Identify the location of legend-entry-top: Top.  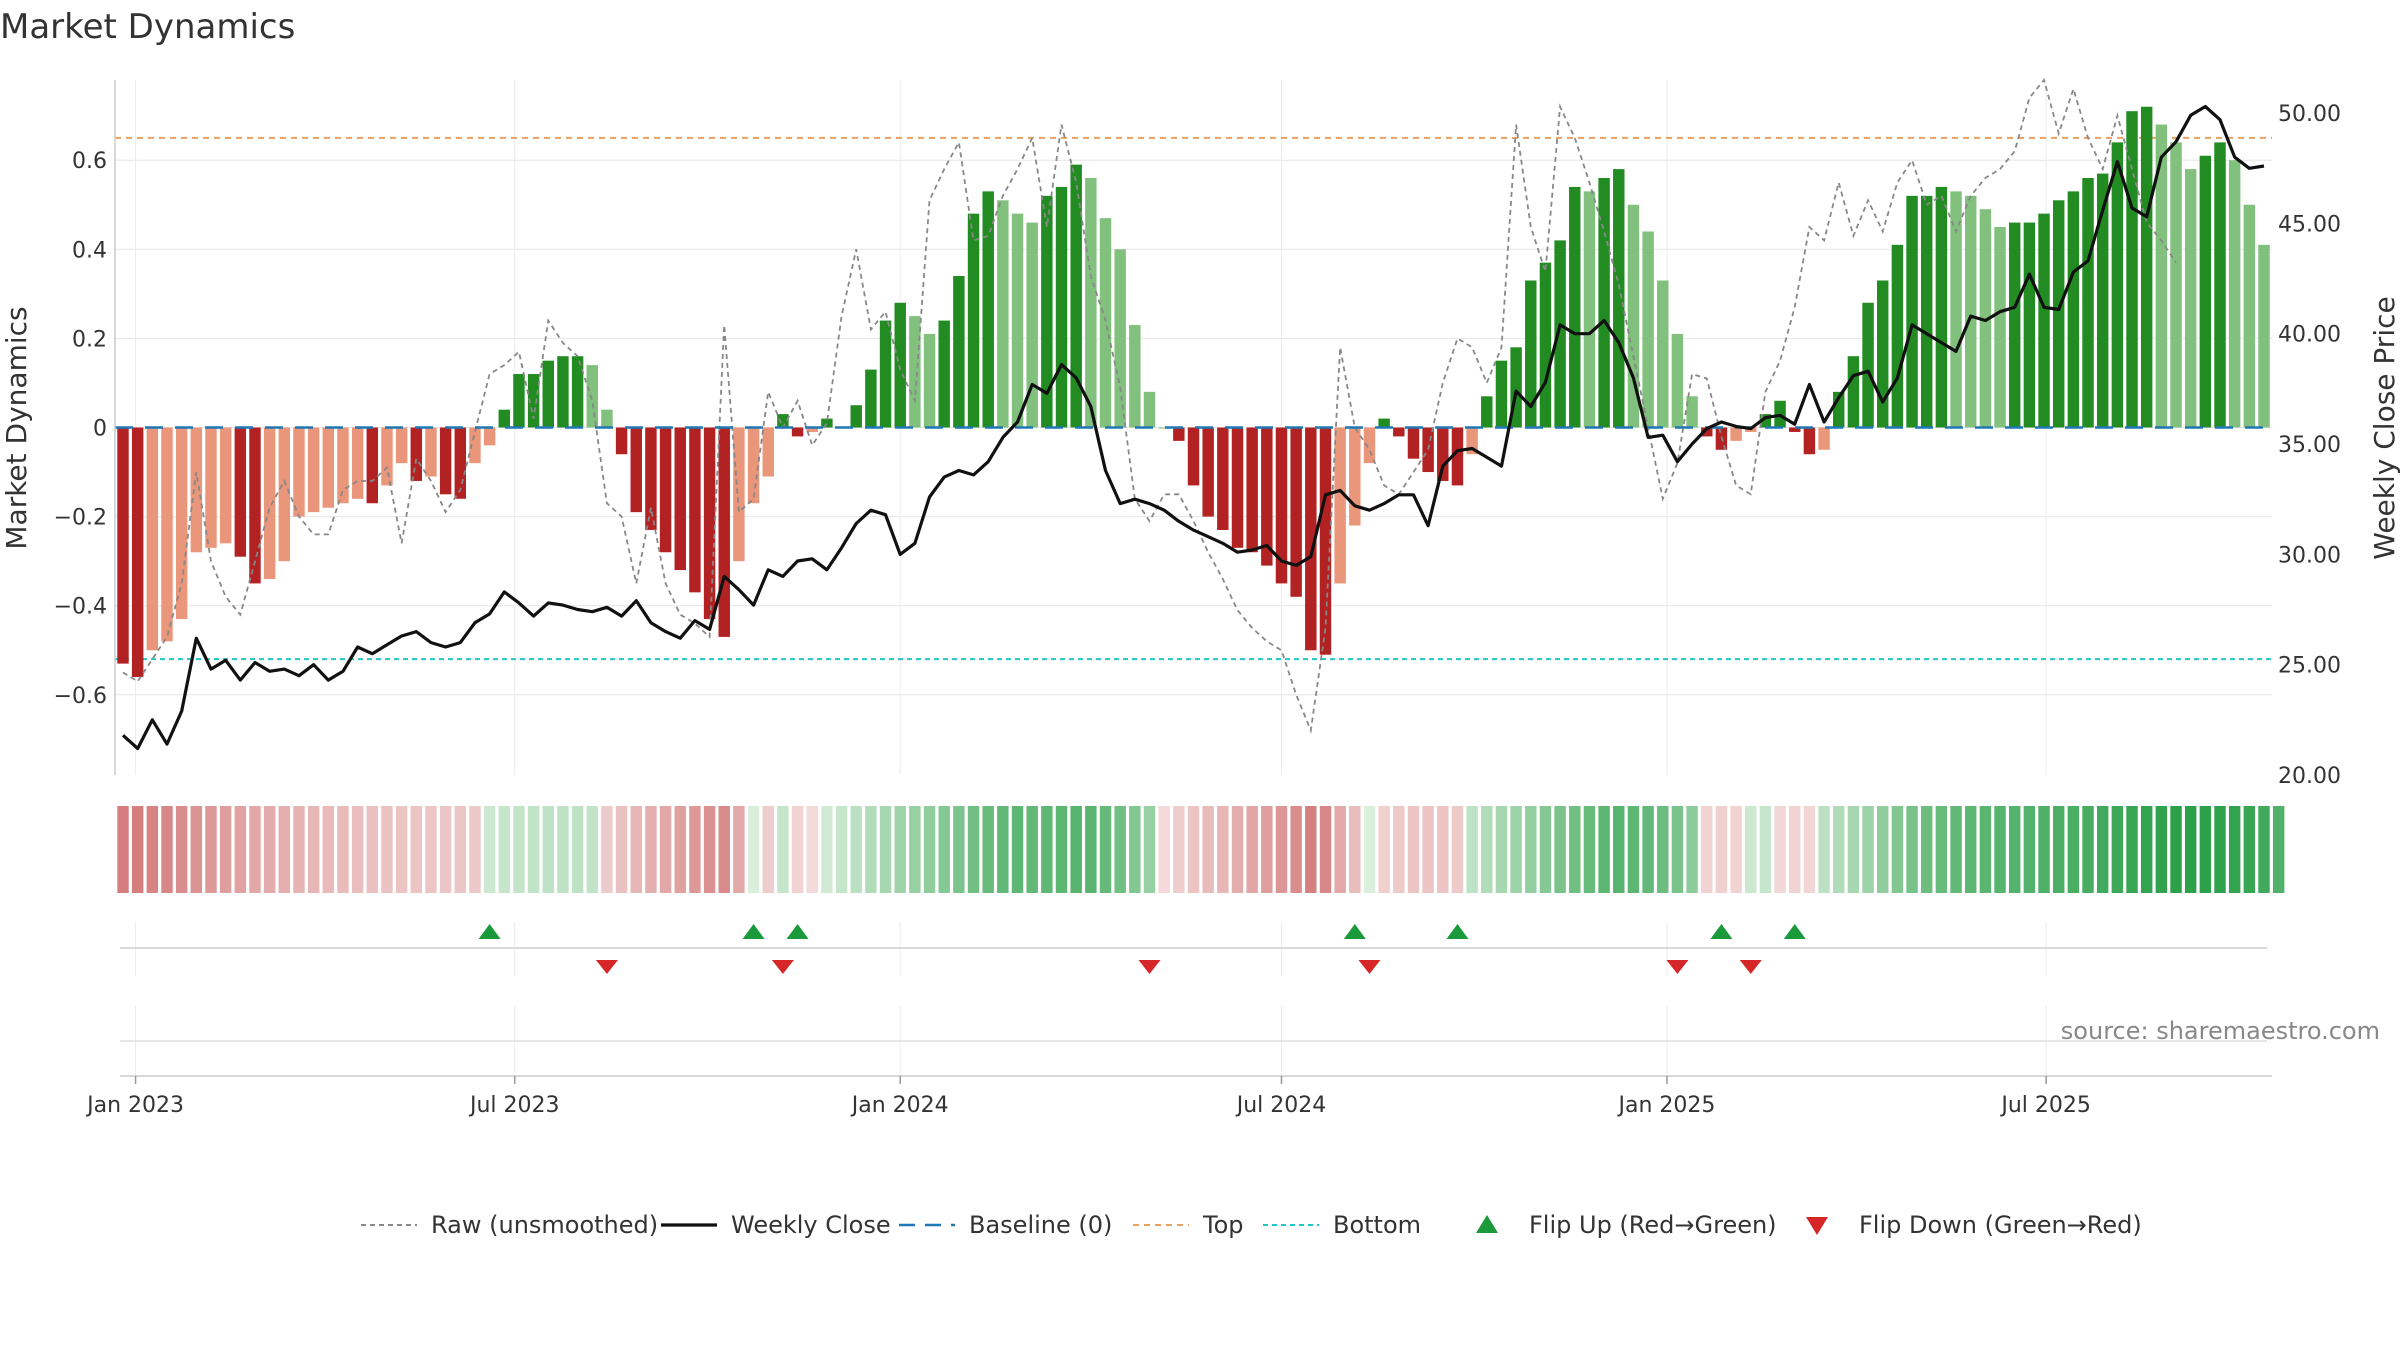
(1188, 1225).